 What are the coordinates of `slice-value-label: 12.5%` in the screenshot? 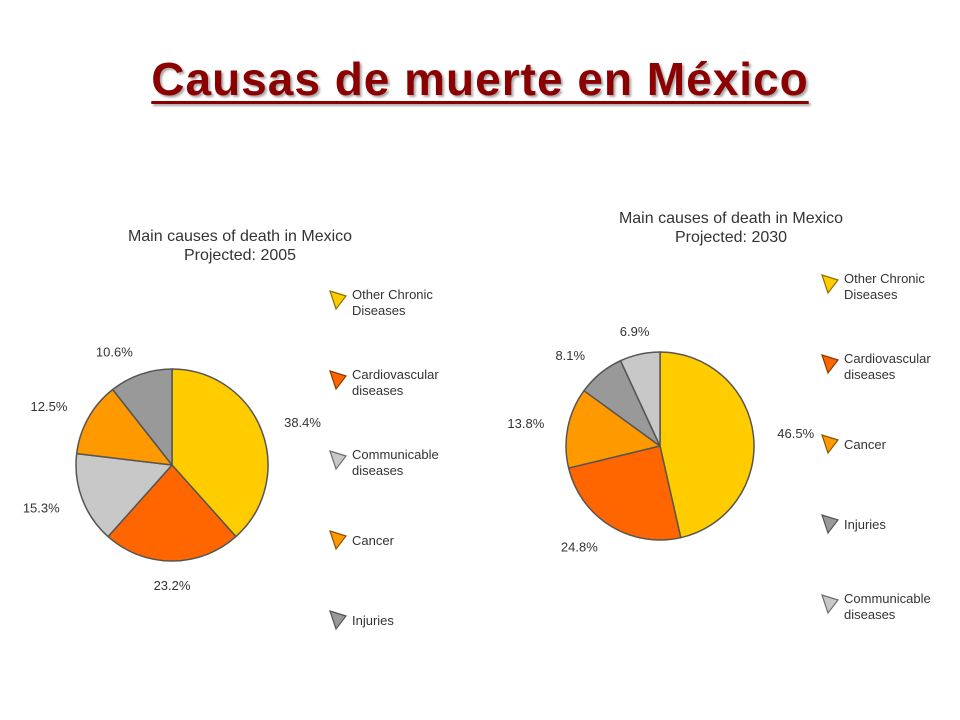 It's located at (49, 406).